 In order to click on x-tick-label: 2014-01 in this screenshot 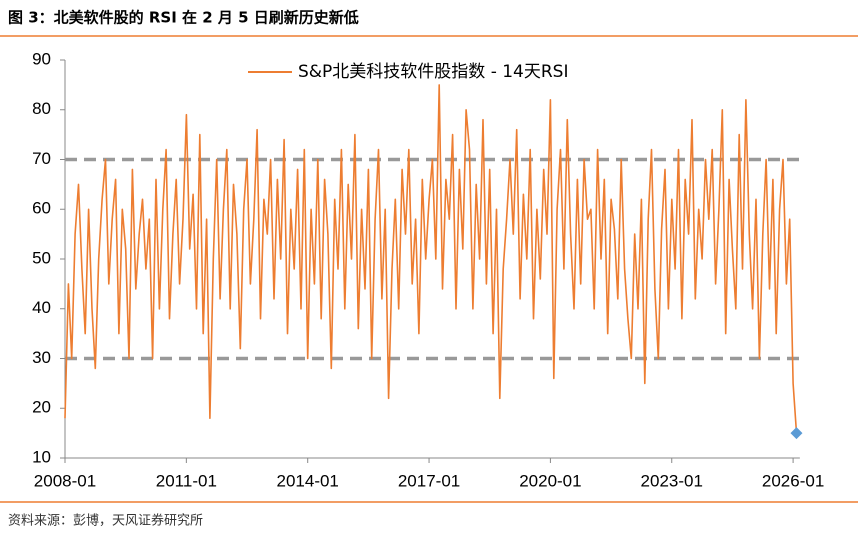, I will do `click(308, 480)`.